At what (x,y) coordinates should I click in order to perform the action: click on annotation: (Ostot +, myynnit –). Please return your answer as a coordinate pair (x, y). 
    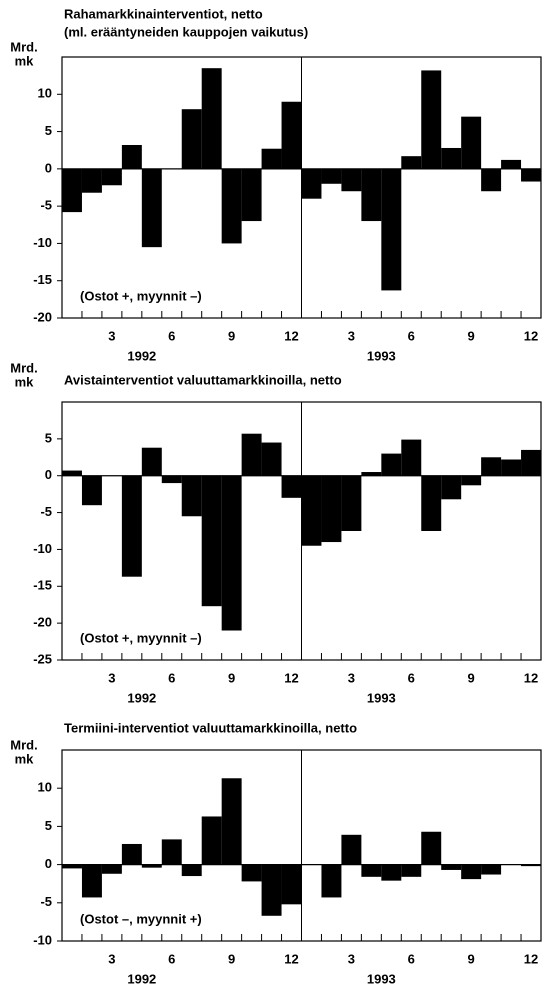
    Looking at the image, I should click on (141, 295).